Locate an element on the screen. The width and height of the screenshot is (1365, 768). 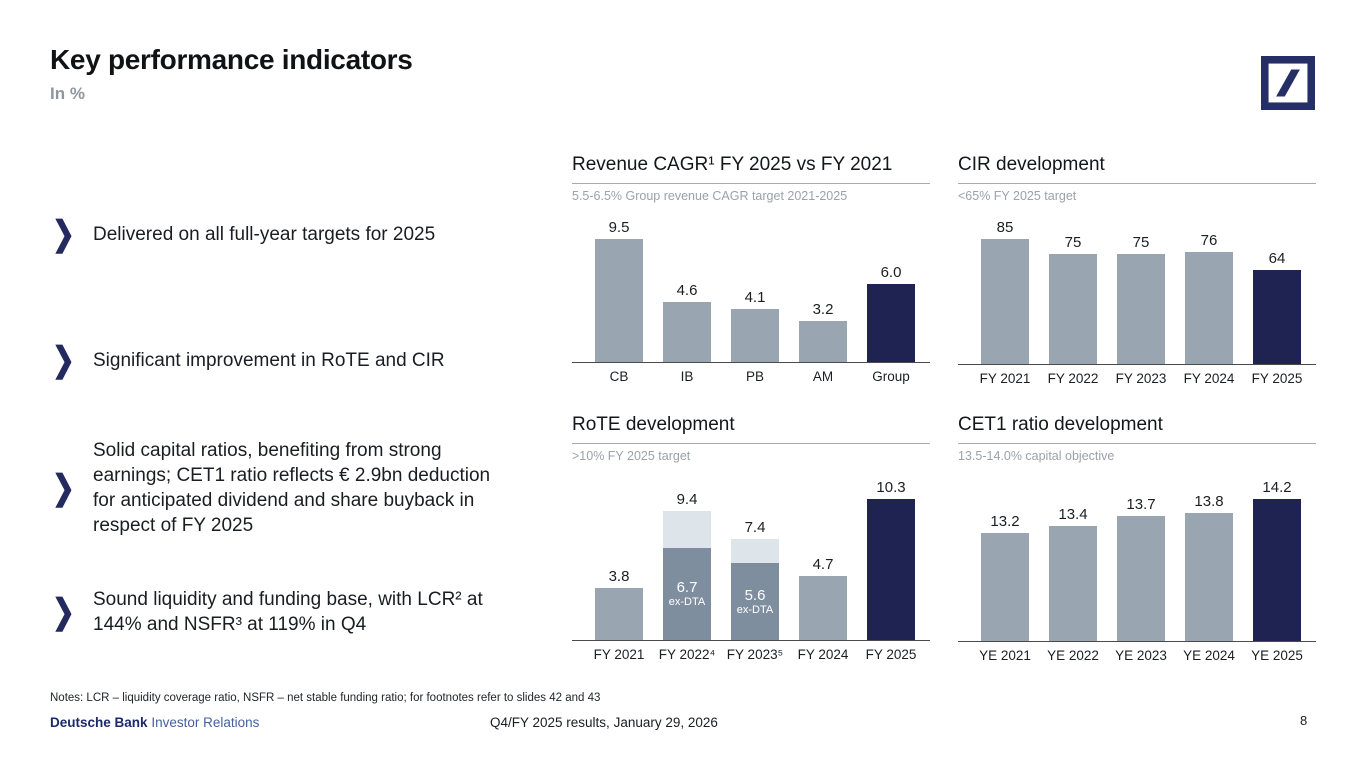
x-axis-label: PB is located at coordinates (754, 376).